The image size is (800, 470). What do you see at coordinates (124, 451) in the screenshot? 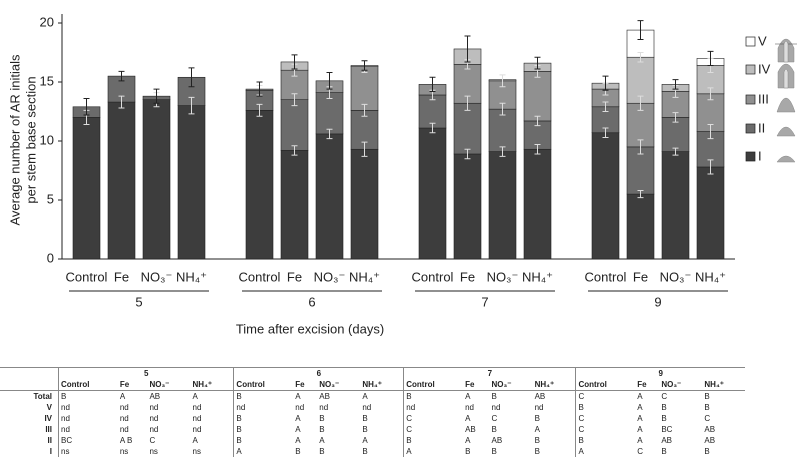
I see `table-cell: ns` at bounding box center [124, 451].